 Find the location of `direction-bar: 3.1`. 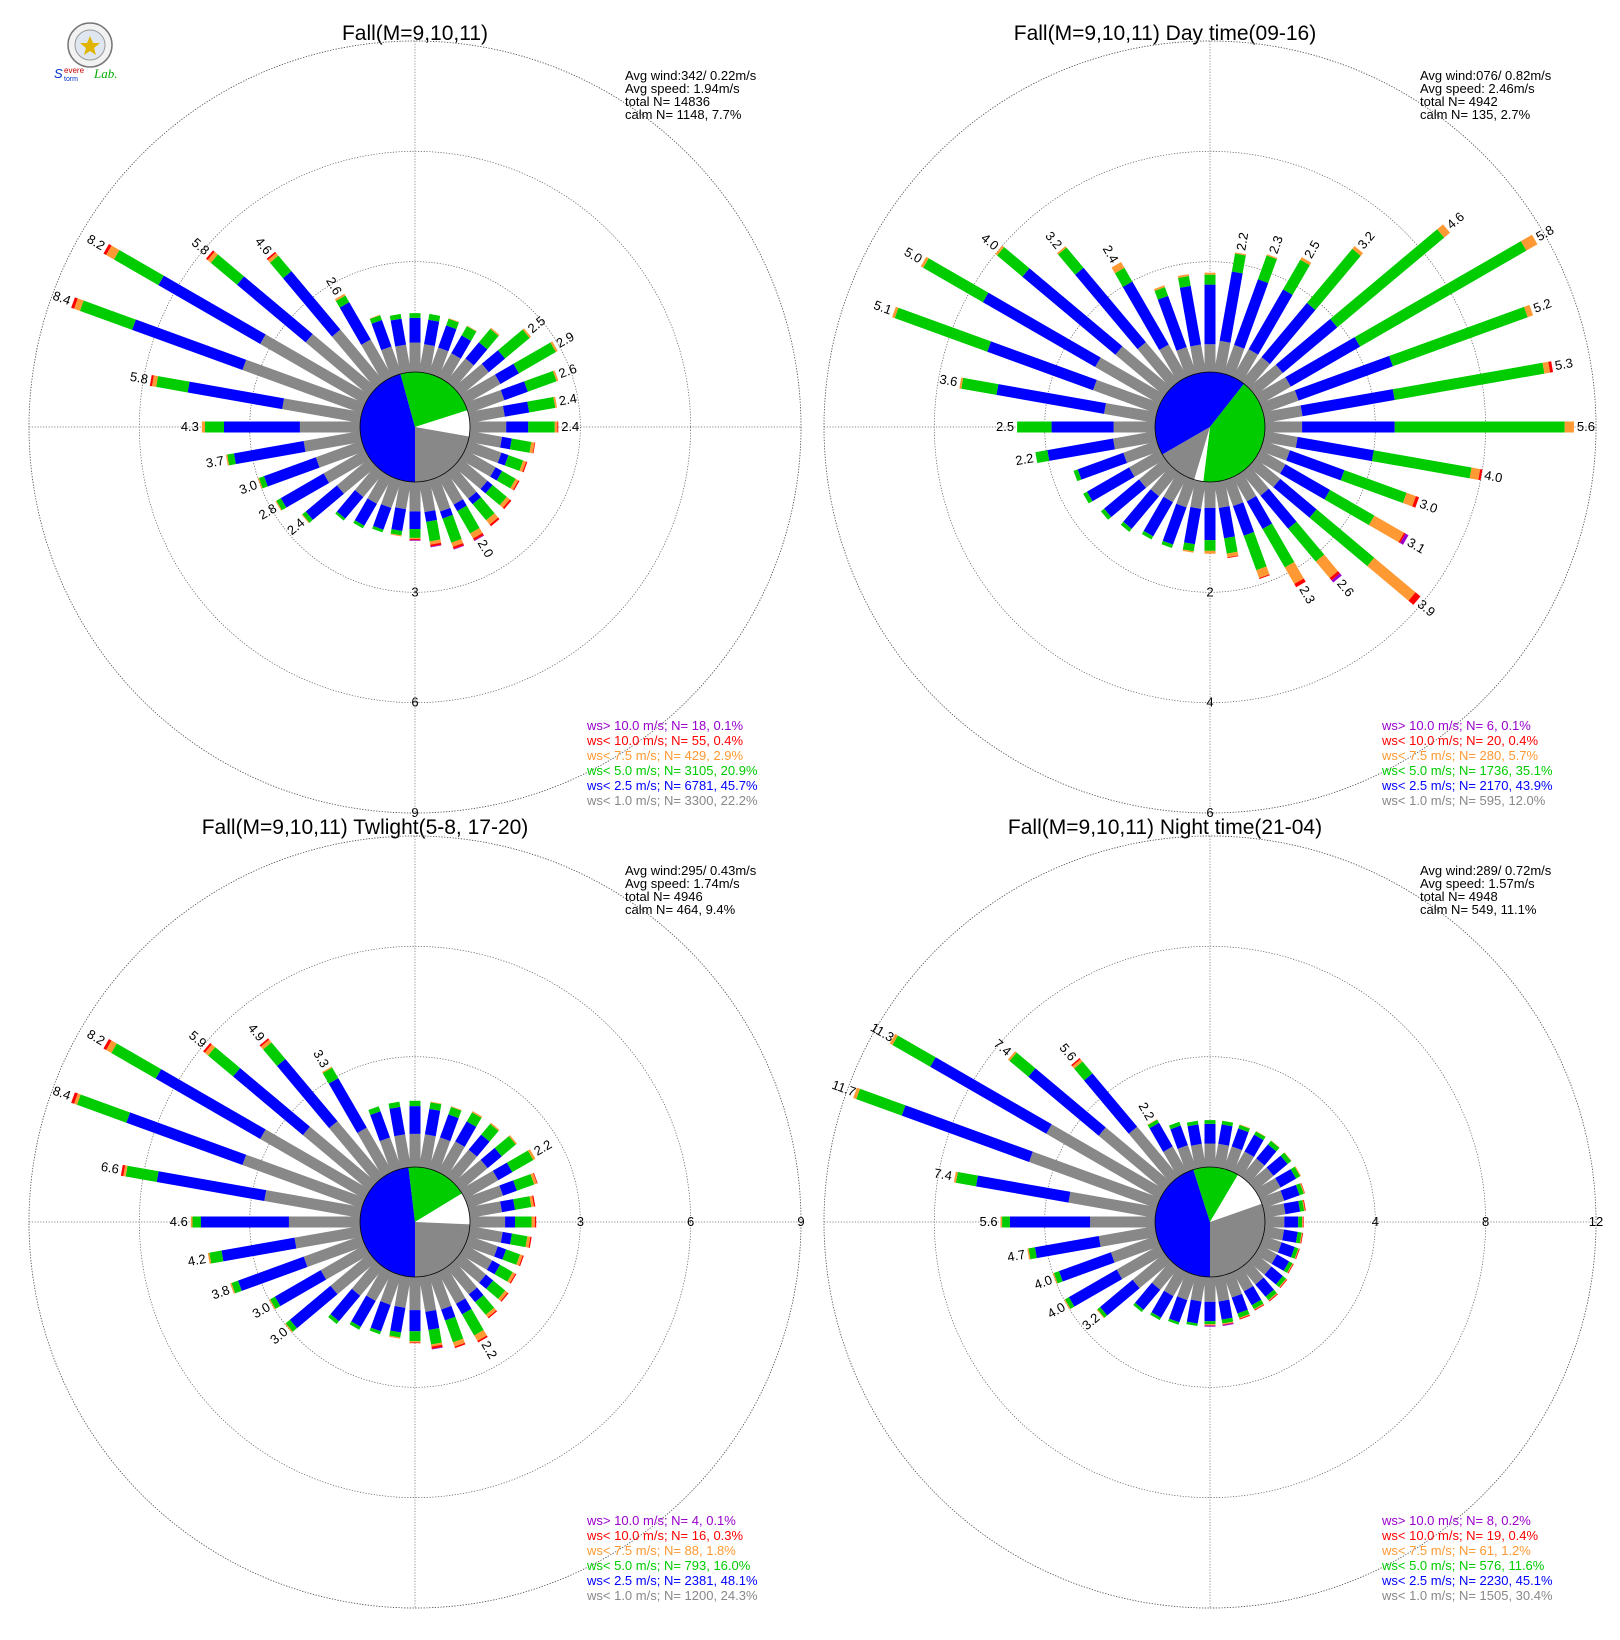

direction-bar: 3.1 is located at coordinates (1341, 503).